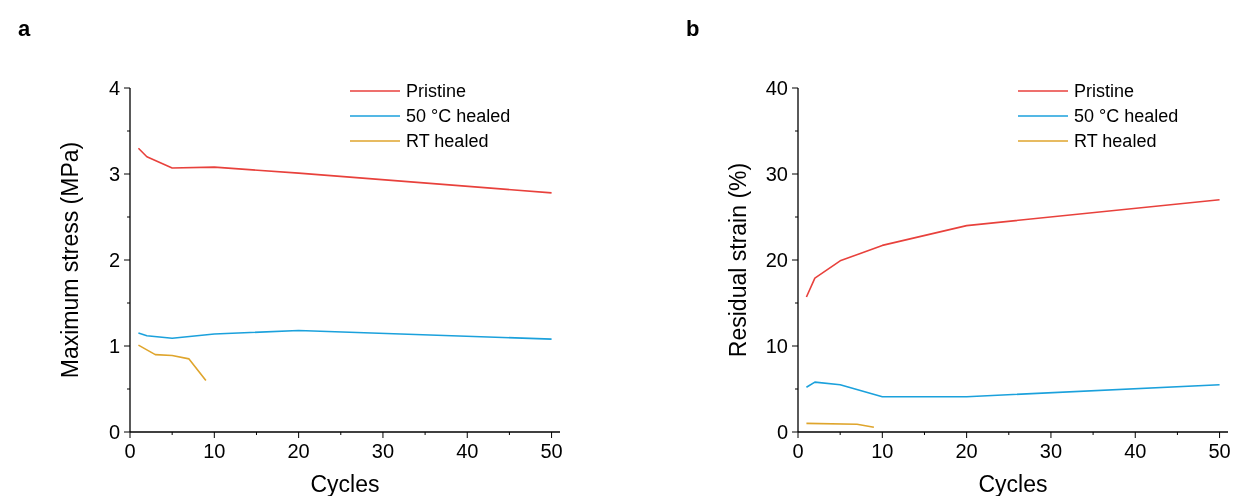  Describe the element at coordinates (24, 28) in the screenshot. I see `chart-title: a` at that location.